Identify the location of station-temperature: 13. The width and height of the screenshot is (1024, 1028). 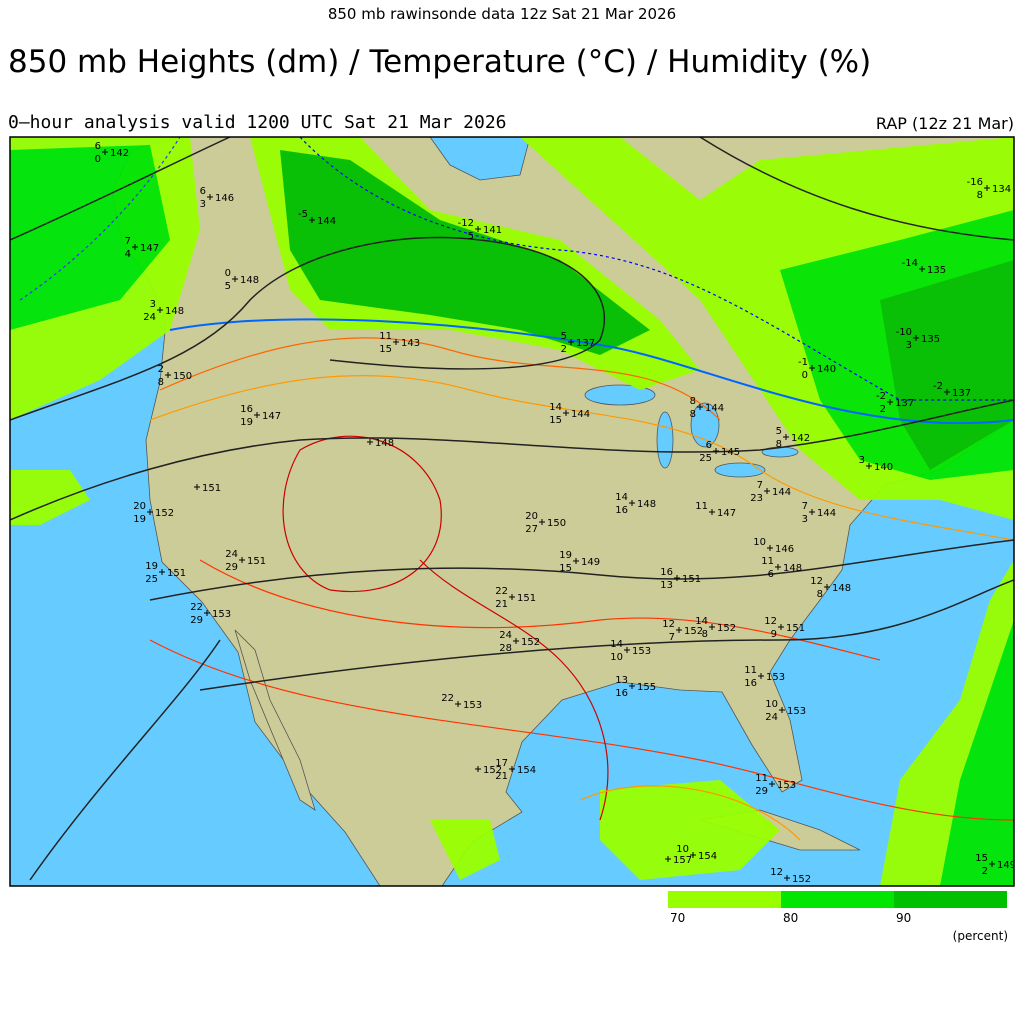
(621, 680).